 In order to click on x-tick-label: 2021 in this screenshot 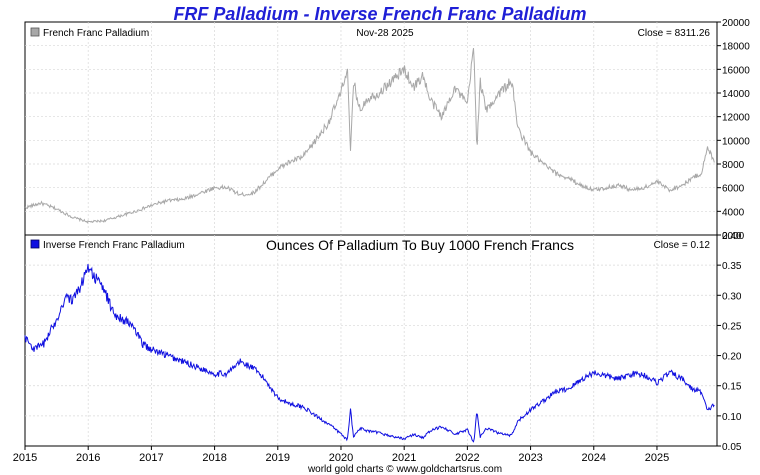, I will do `click(404, 458)`.